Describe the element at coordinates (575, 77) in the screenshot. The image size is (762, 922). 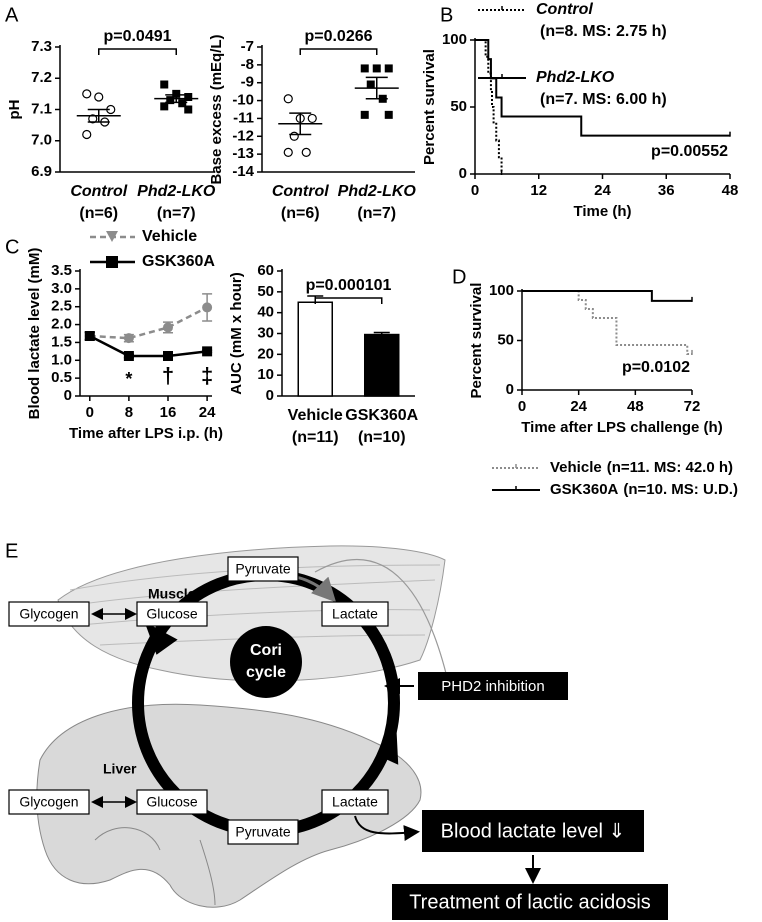
I see `legend-label: Phd2-LKO` at that location.